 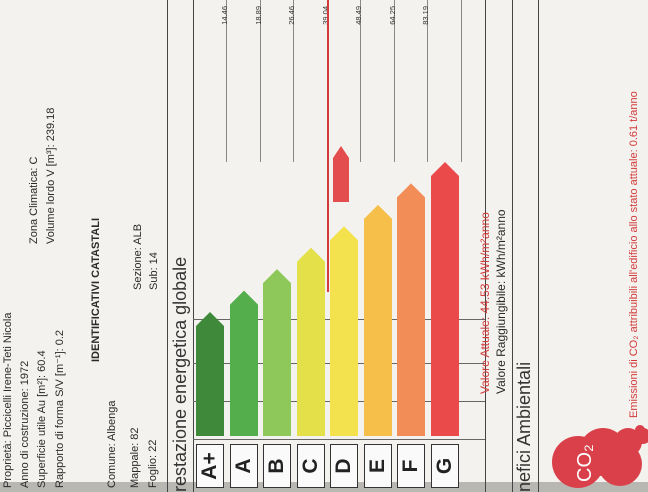 What do you see at coordinates (243, 466) in the screenshot?
I see `class-letter-a: A` at bounding box center [243, 466].